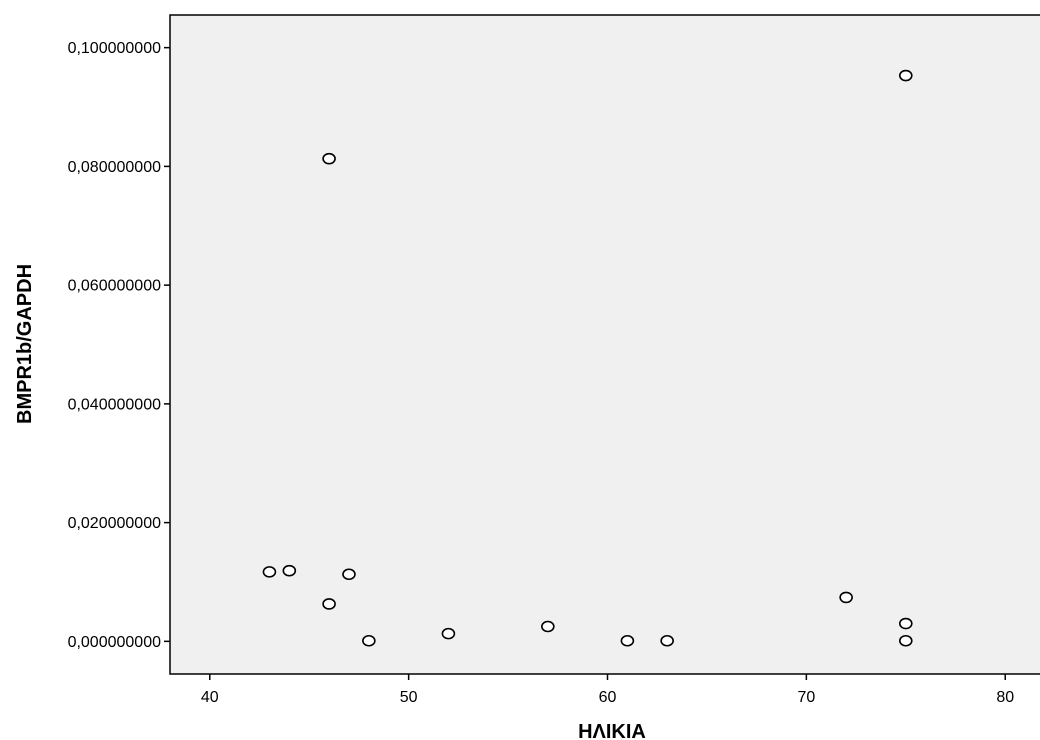 Image resolution: width=1040 pixels, height=740 pixels. What do you see at coordinates (806, 697) in the screenshot?
I see `x-tick-label: 70` at bounding box center [806, 697].